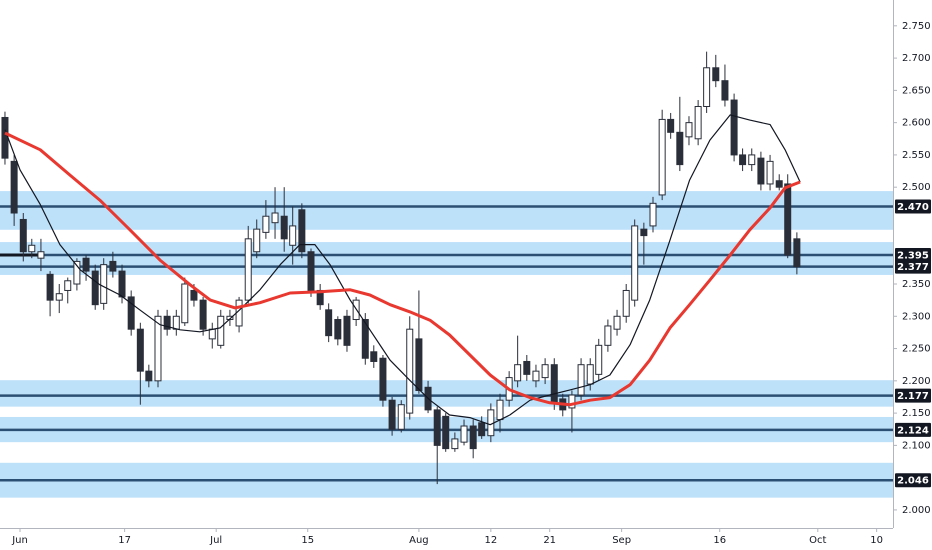 Image resolution: width=932 pixels, height=550 pixels. Describe the element at coordinates (215, 540) in the screenshot. I see `x-tick-label: Jul` at that location.